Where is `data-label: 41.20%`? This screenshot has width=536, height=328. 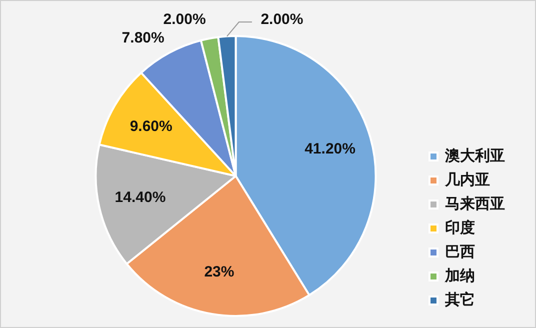 data-label: 41.20% is located at coordinates (330, 149).